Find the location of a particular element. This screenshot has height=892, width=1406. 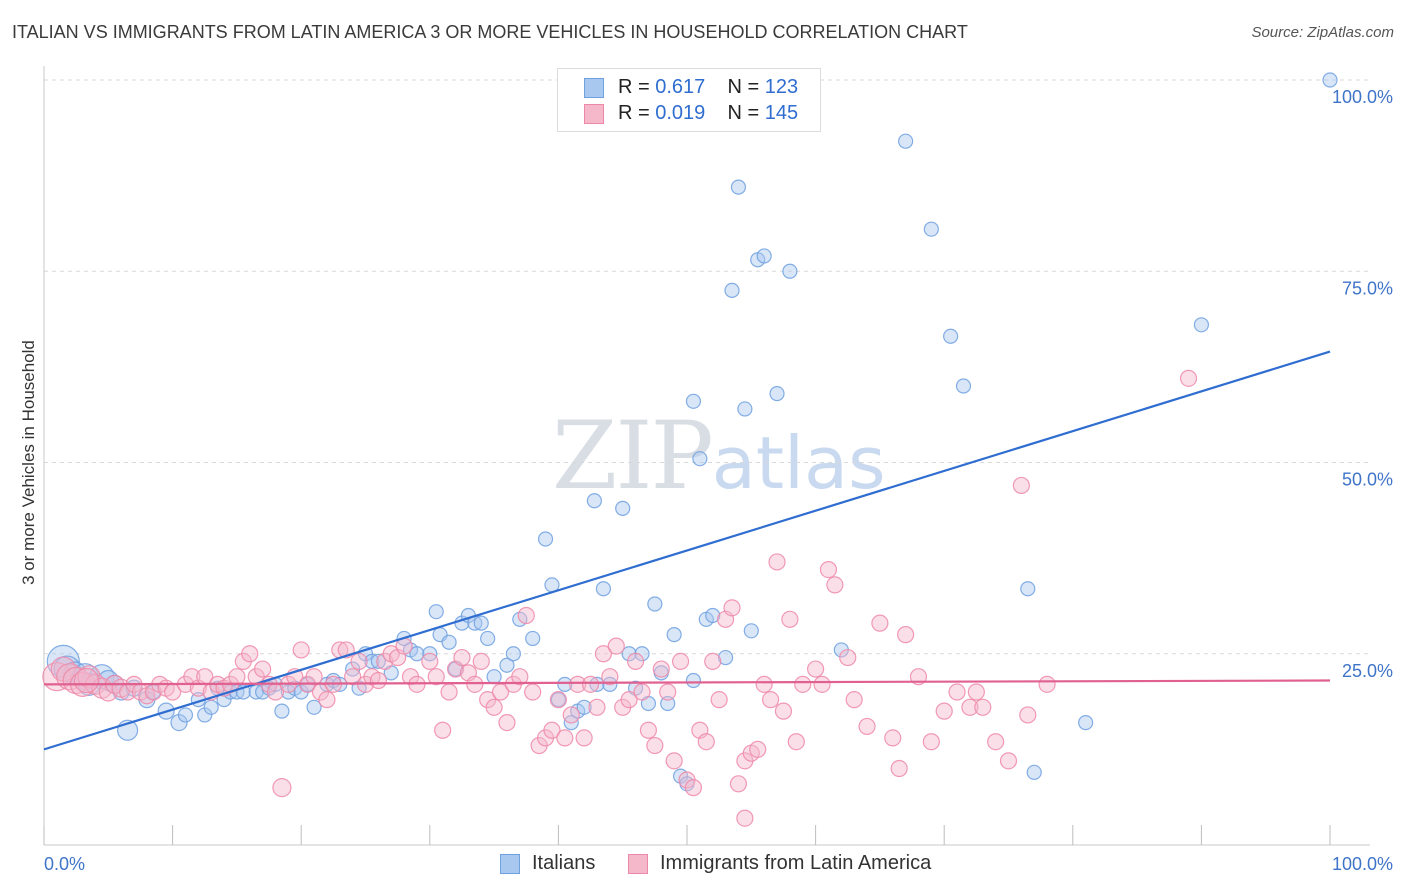

stats-legend: R = 0.617 N = 123 R = 0.019 N = 145 is located at coordinates (689, 100).